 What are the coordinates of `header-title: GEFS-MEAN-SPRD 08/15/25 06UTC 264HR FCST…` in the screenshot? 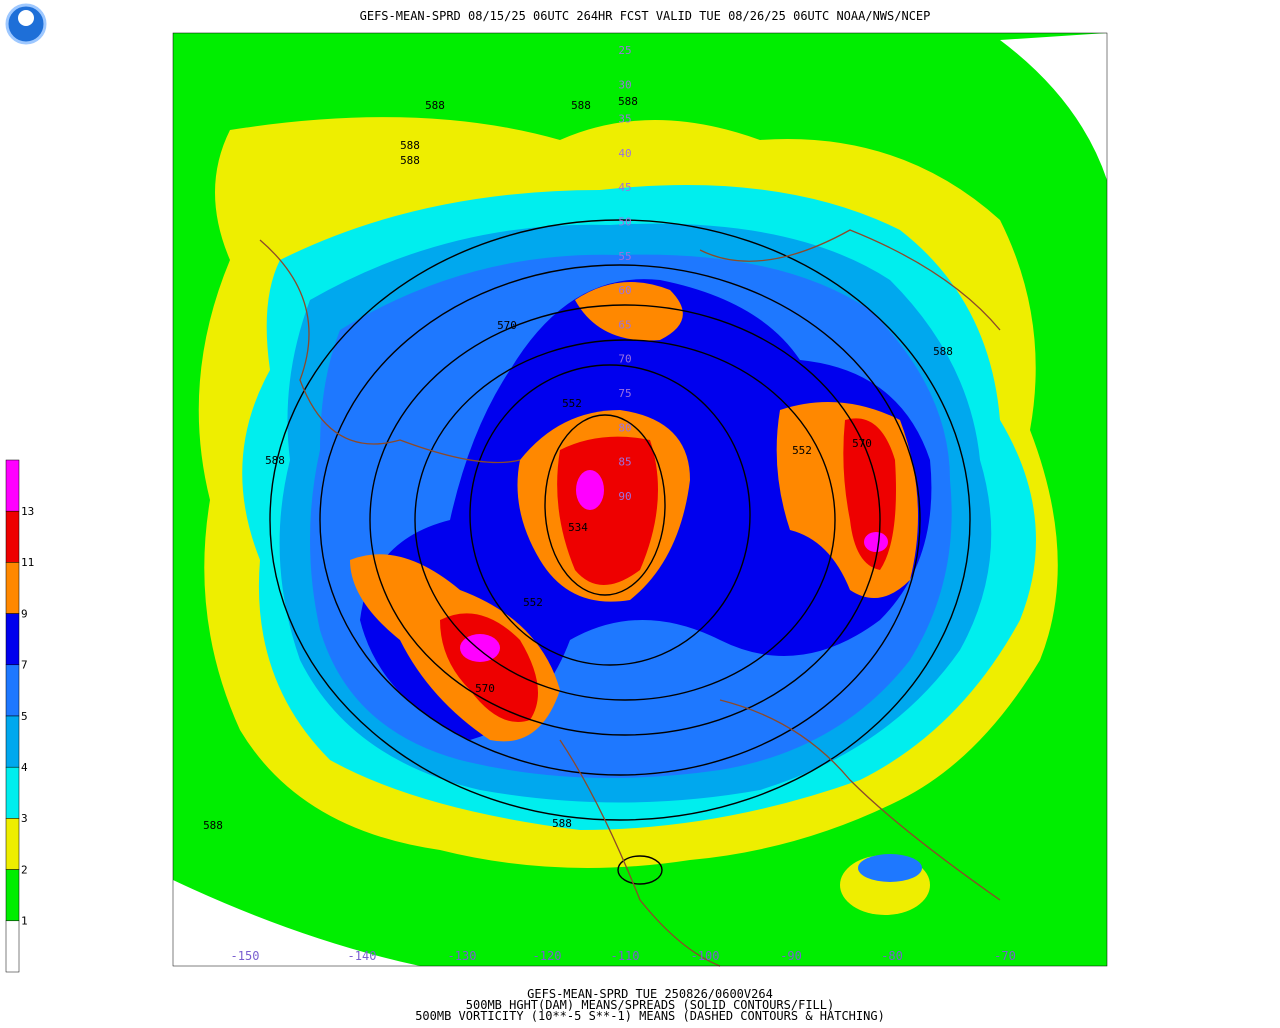 It's located at (645, 16).